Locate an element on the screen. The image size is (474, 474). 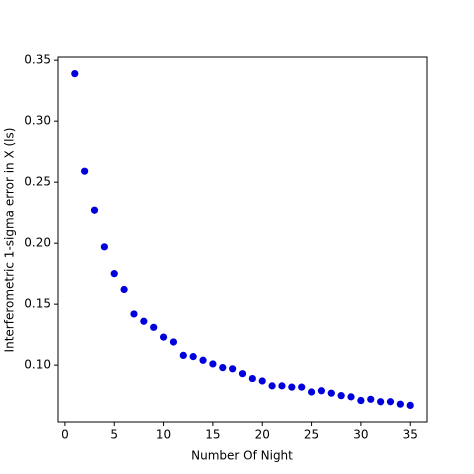
y-tick-label: 0.25 is located at coordinates (37, 182).